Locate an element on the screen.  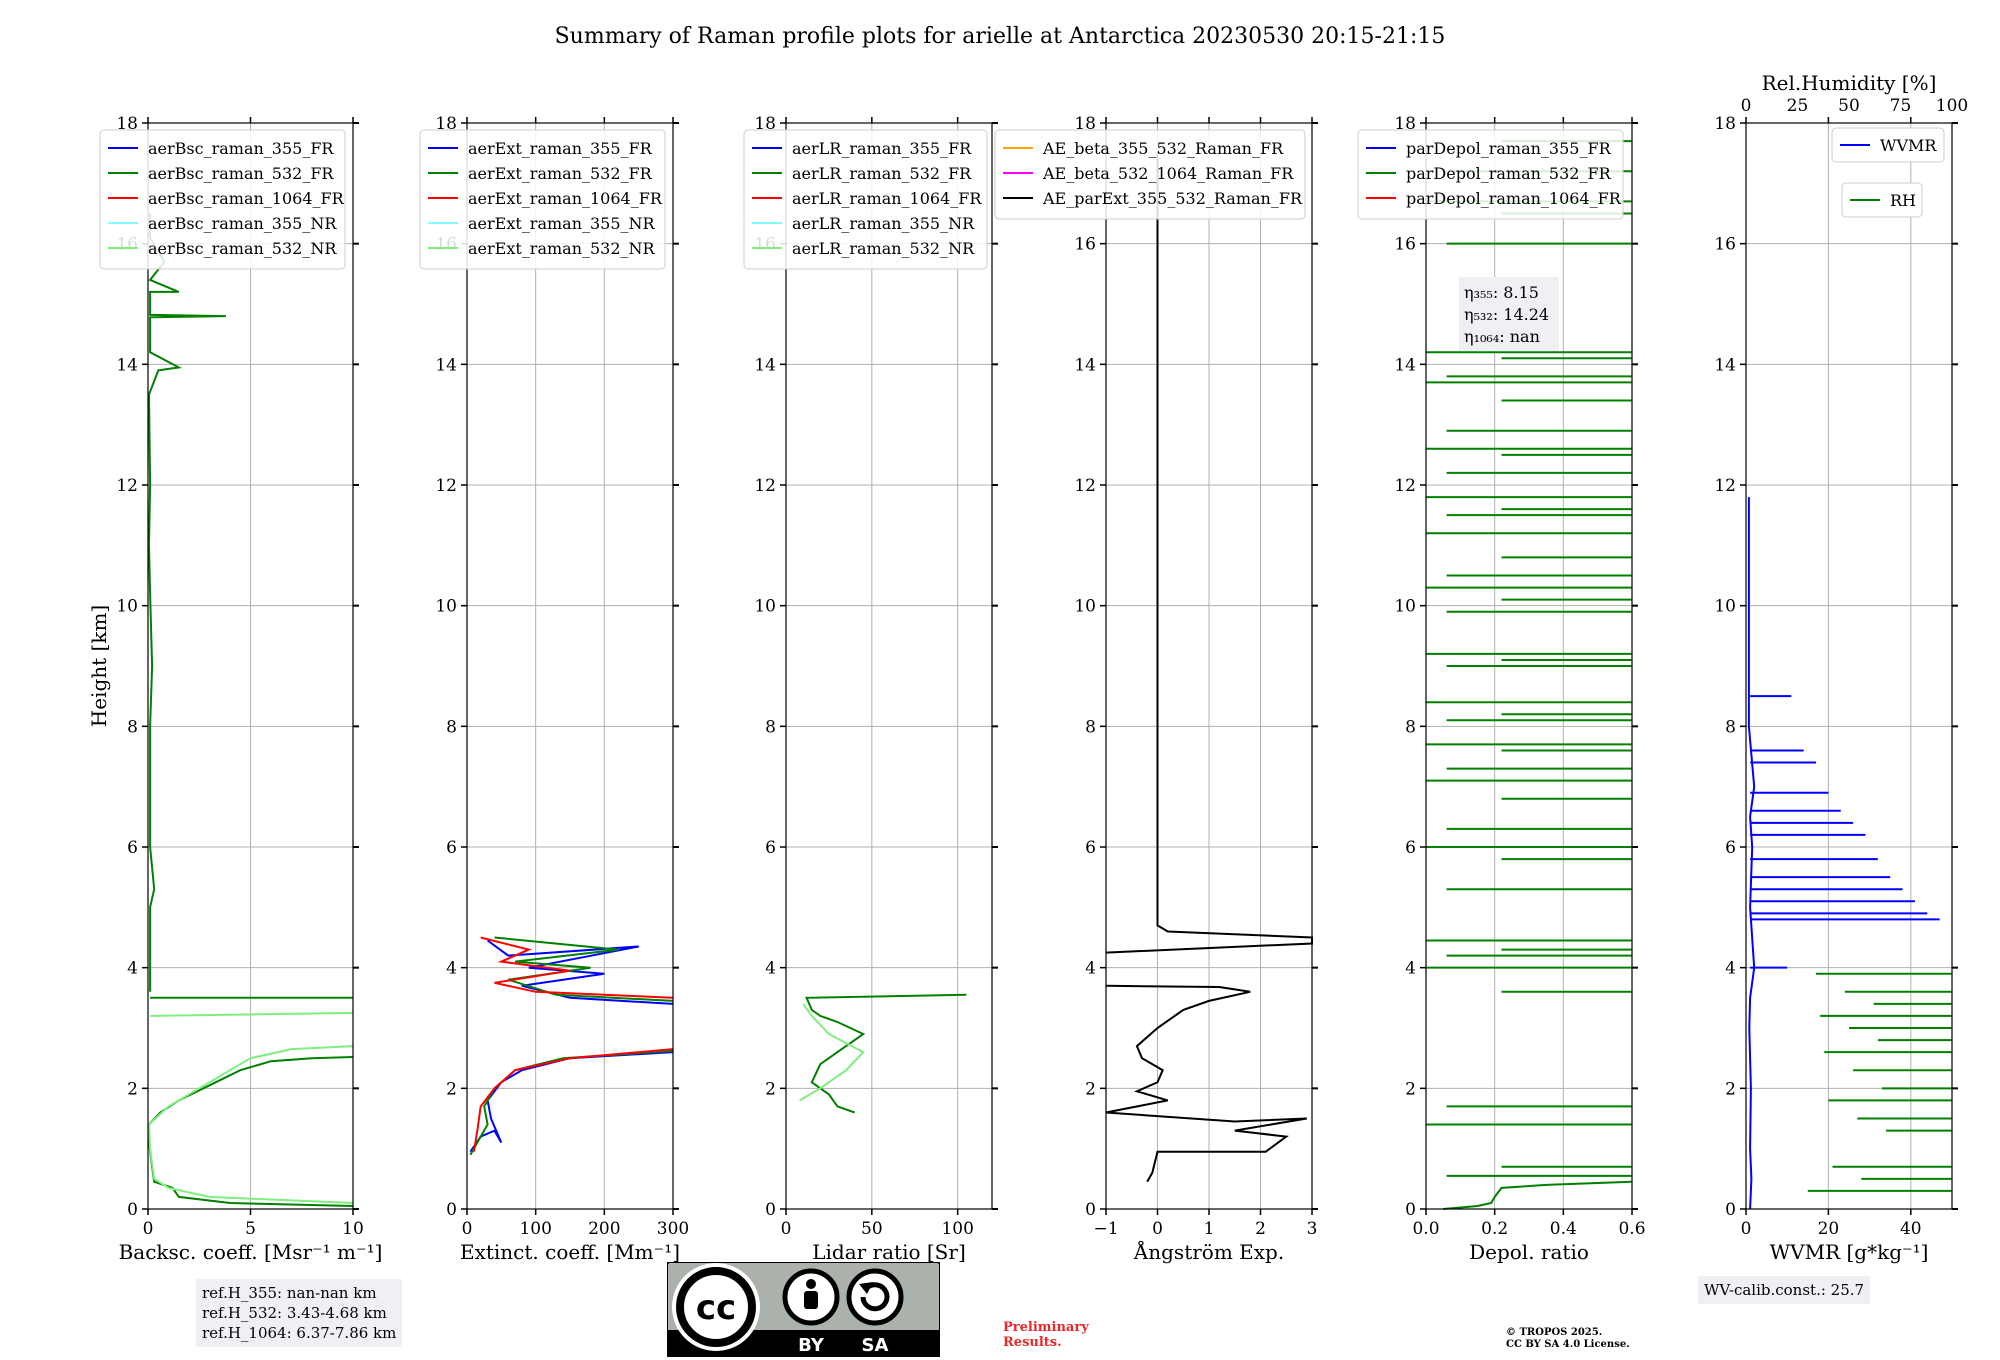
eta-box is located at coordinates (1509, 314).